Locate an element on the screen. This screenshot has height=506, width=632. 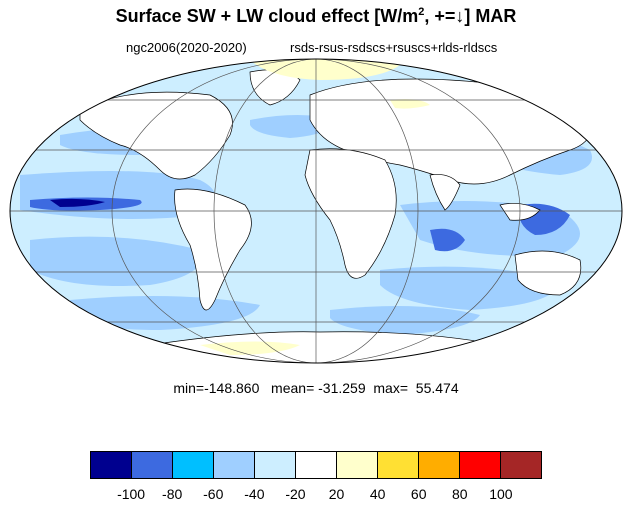
variable-formula: rsds-rsus-rsdscs+rsuscs+rlds-rldscs is located at coordinates (394, 47).